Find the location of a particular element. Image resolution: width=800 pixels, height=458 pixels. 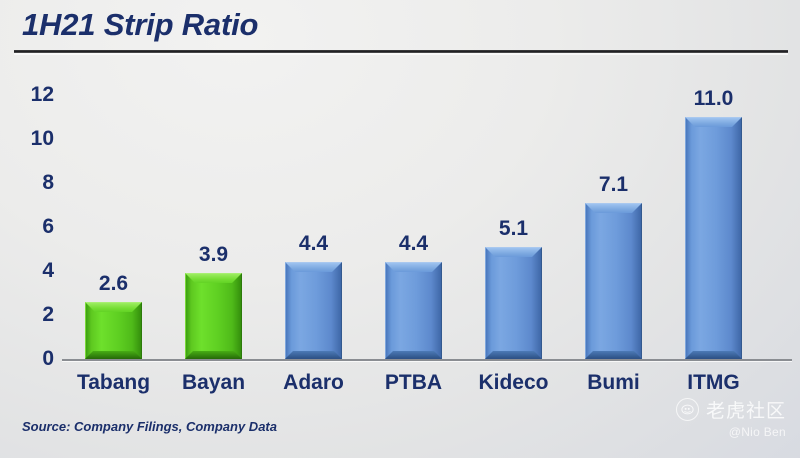

x-axis-category-label: Bayan is located at coordinates (213, 382).